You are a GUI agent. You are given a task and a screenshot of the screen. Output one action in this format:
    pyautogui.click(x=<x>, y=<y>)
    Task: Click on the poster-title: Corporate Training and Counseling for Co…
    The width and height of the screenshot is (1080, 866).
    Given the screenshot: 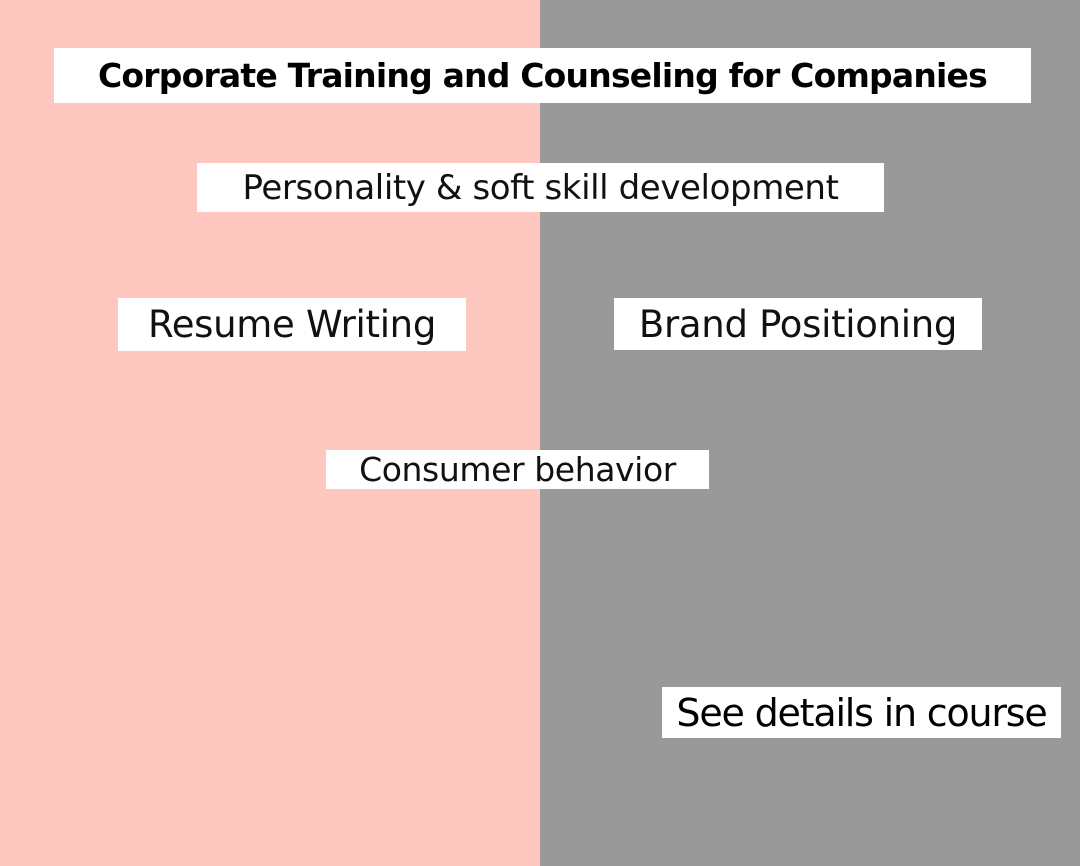 What is the action you would take?
    pyautogui.click(x=542, y=75)
    